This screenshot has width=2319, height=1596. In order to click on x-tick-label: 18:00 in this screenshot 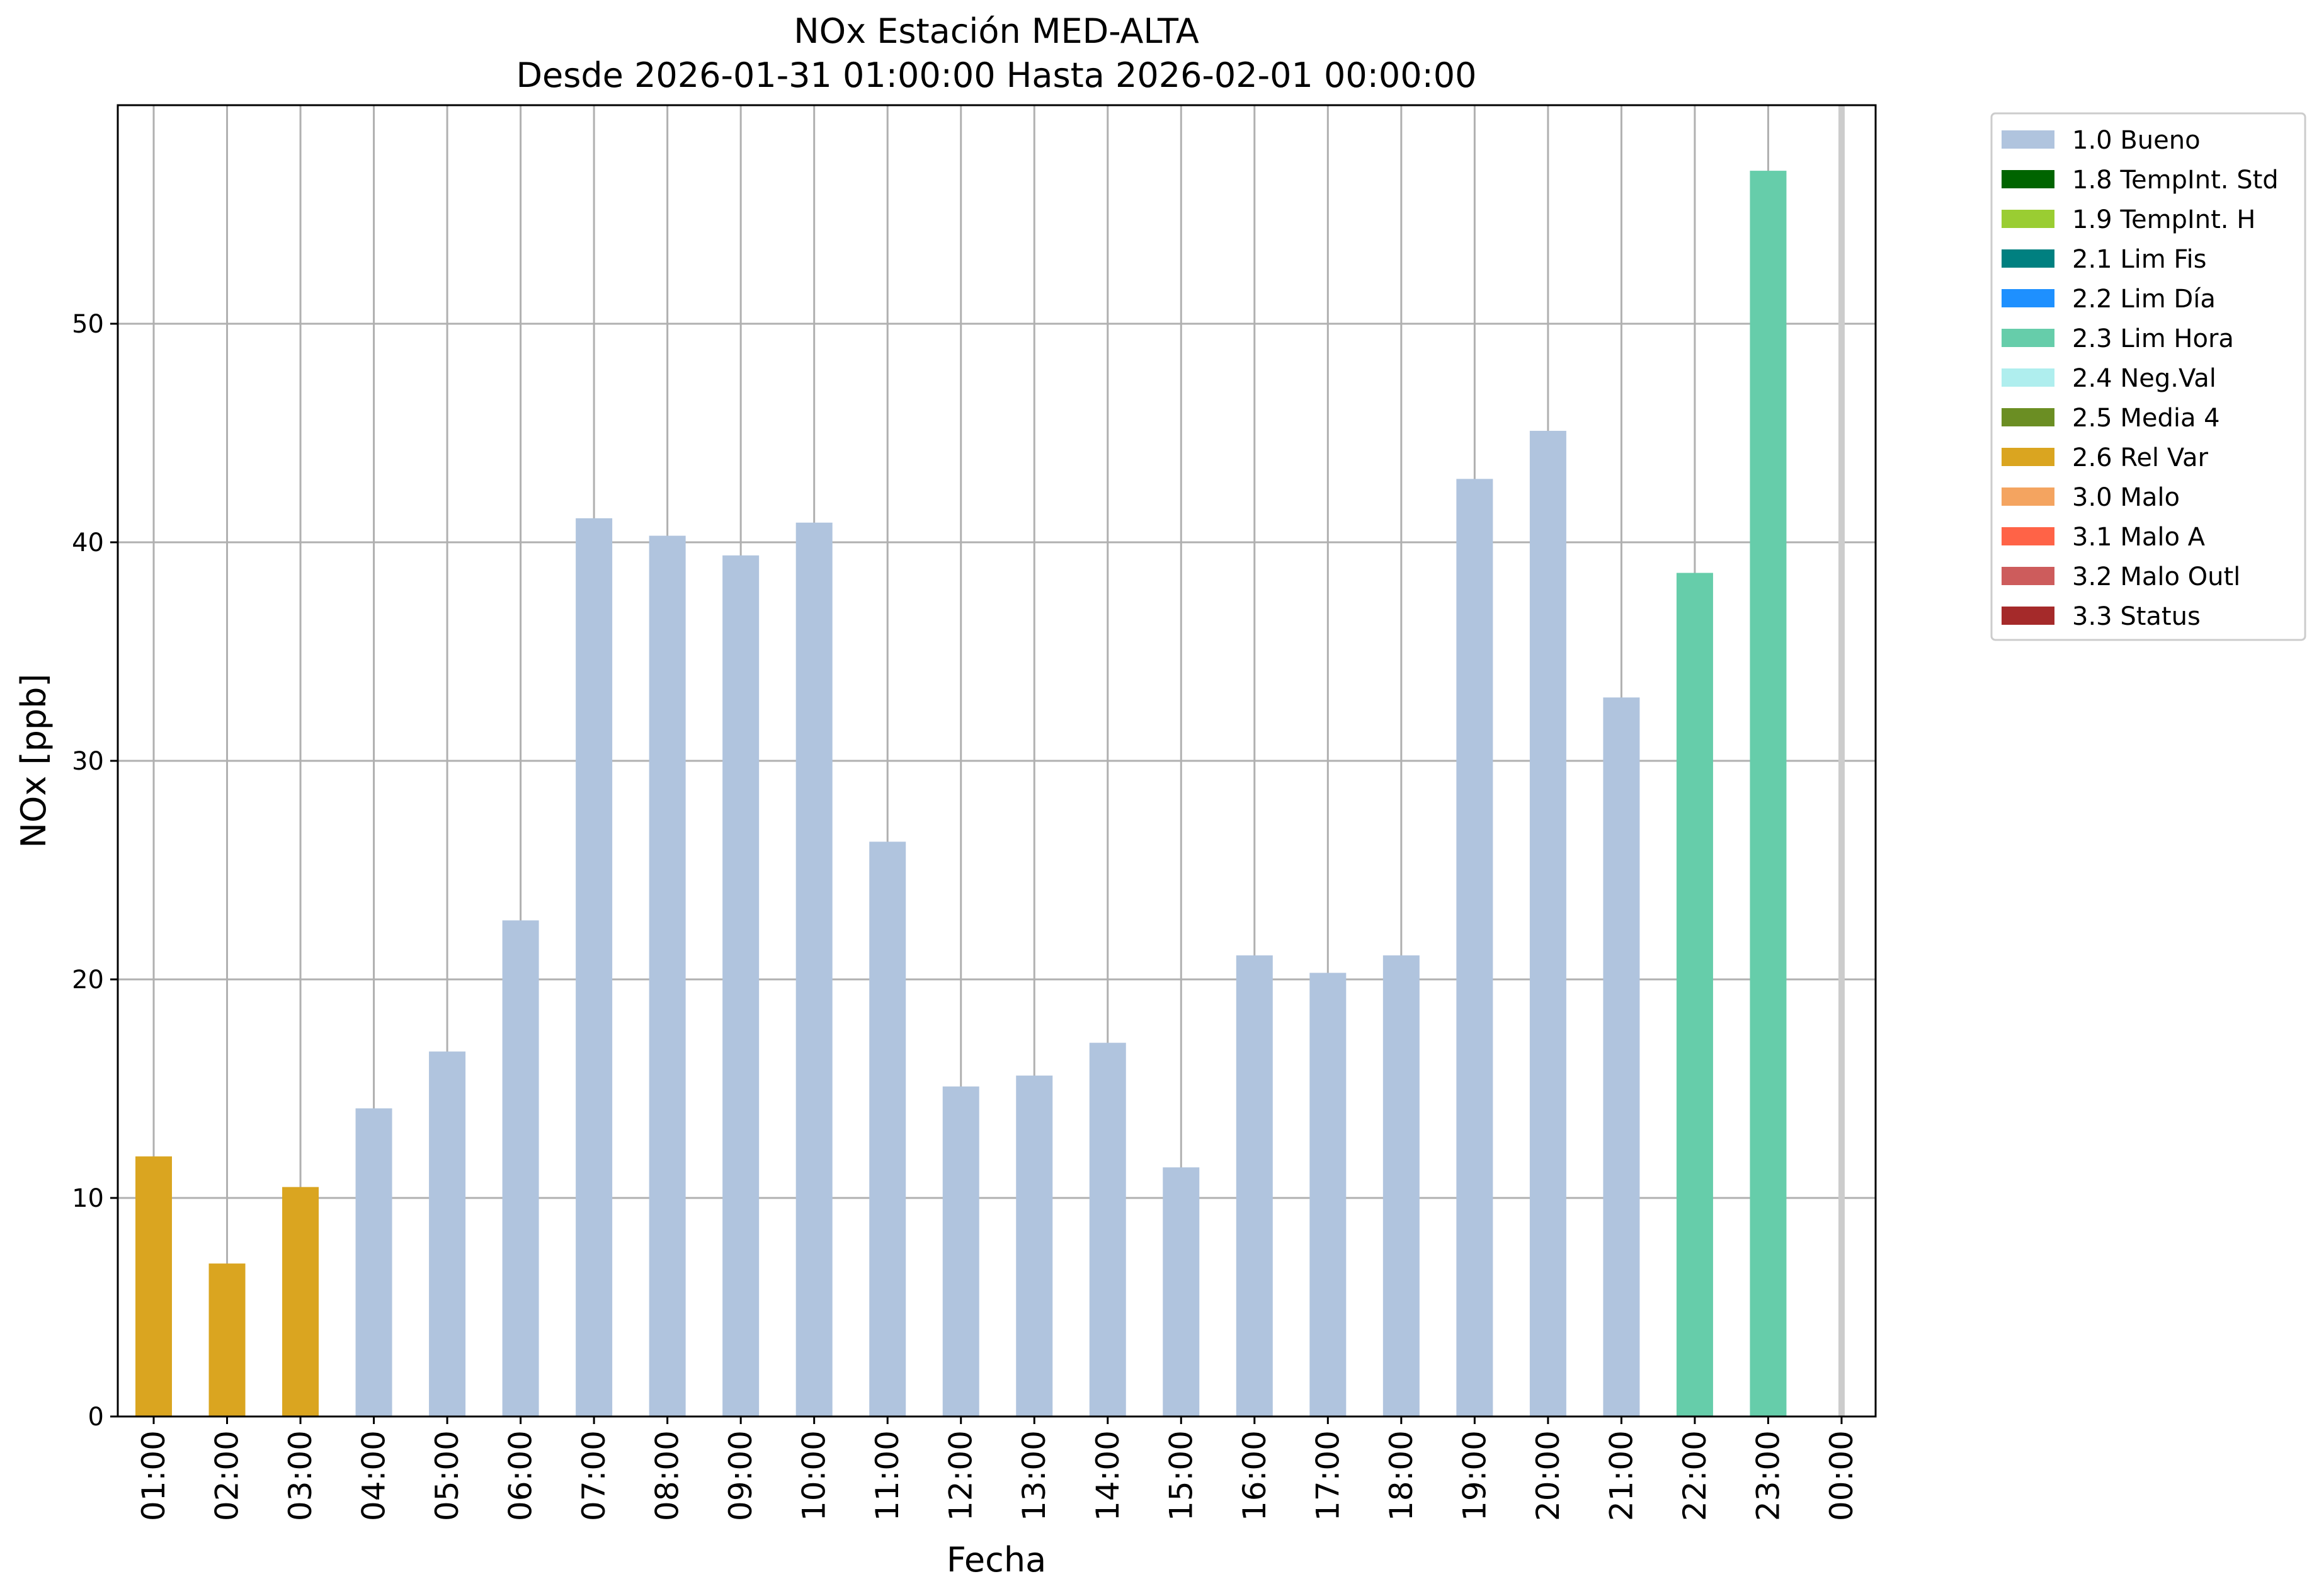, I will do `click(1401, 1475)`.